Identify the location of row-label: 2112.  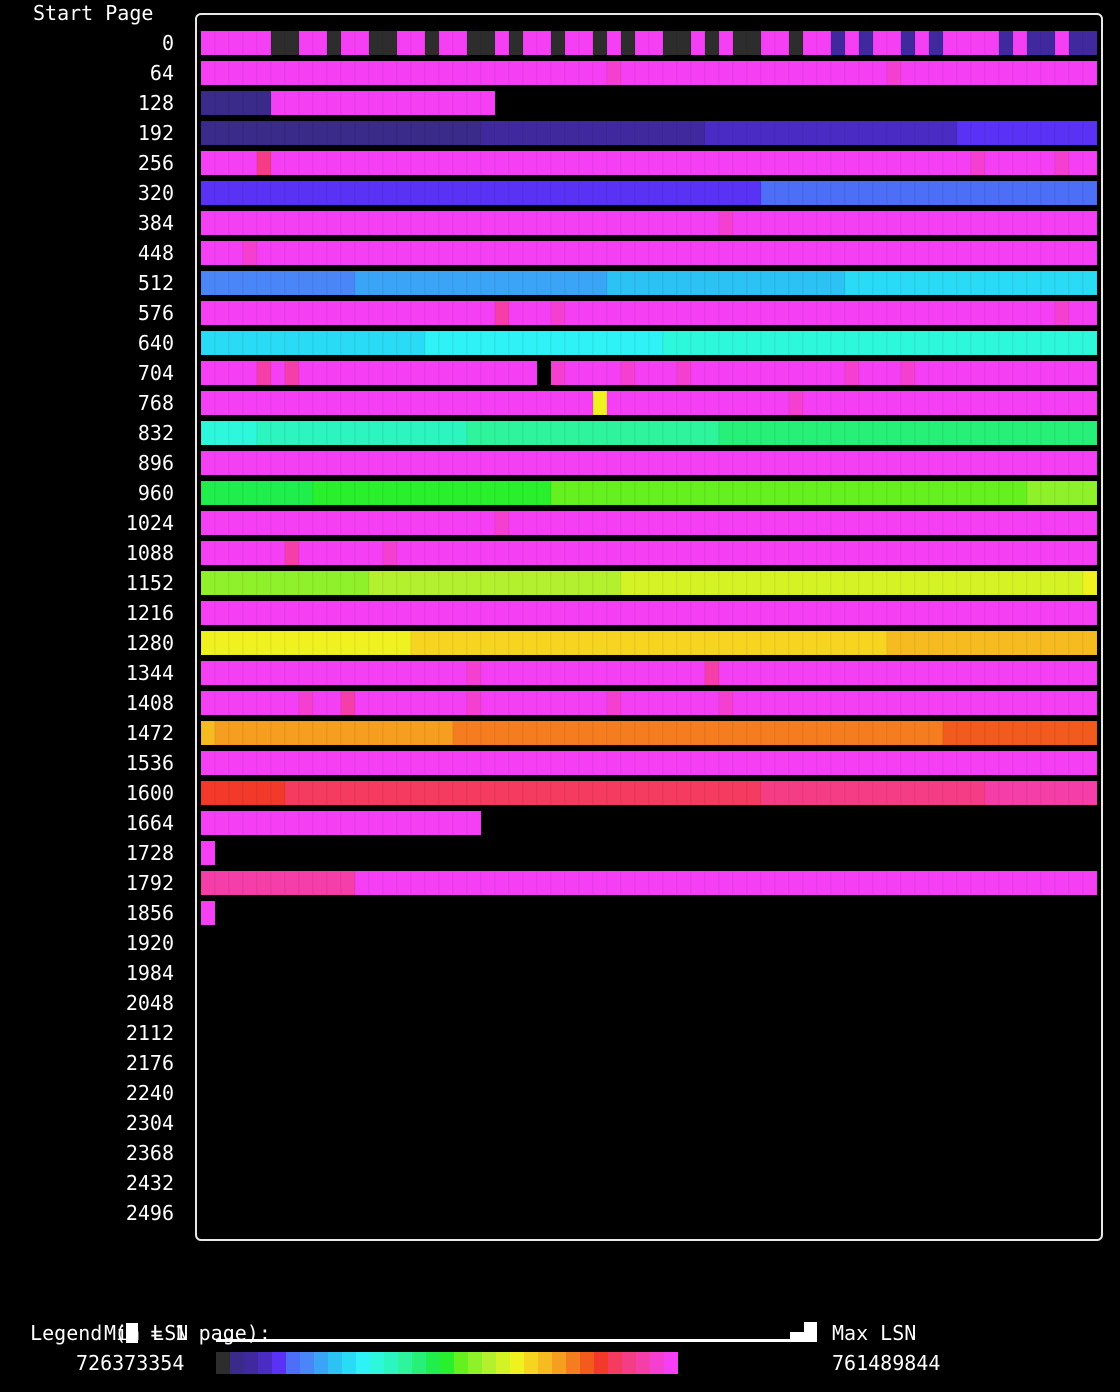
(149, 1033).